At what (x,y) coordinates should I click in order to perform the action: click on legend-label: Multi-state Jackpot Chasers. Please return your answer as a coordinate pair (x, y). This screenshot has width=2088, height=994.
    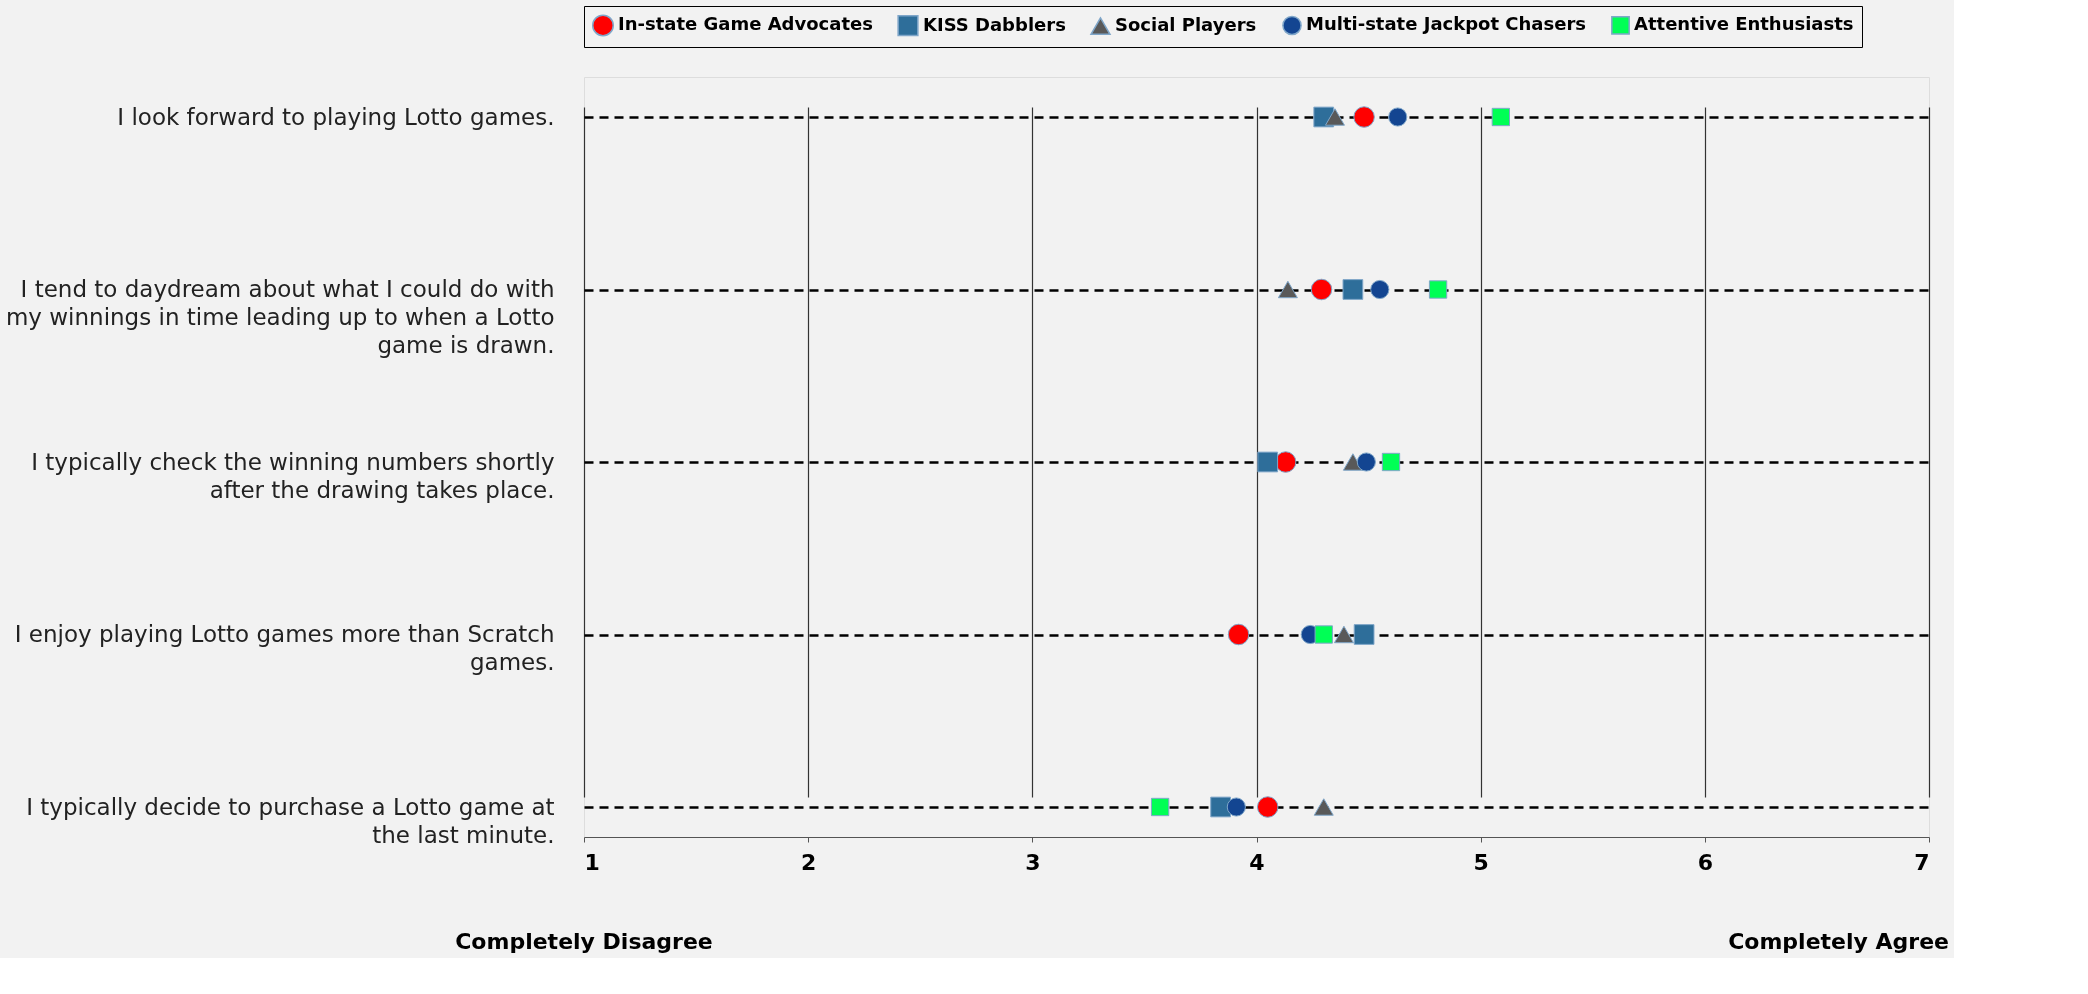
    Looking at the image, I should click on (1446, 24).